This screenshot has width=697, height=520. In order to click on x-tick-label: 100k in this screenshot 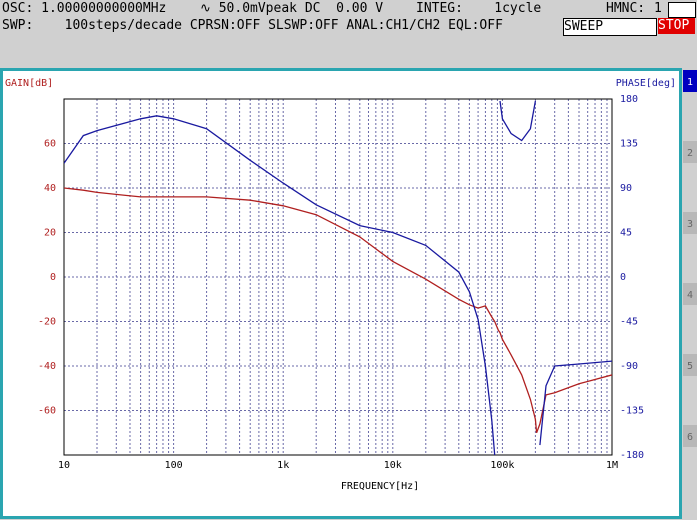, I will do `click(502, 465)`.